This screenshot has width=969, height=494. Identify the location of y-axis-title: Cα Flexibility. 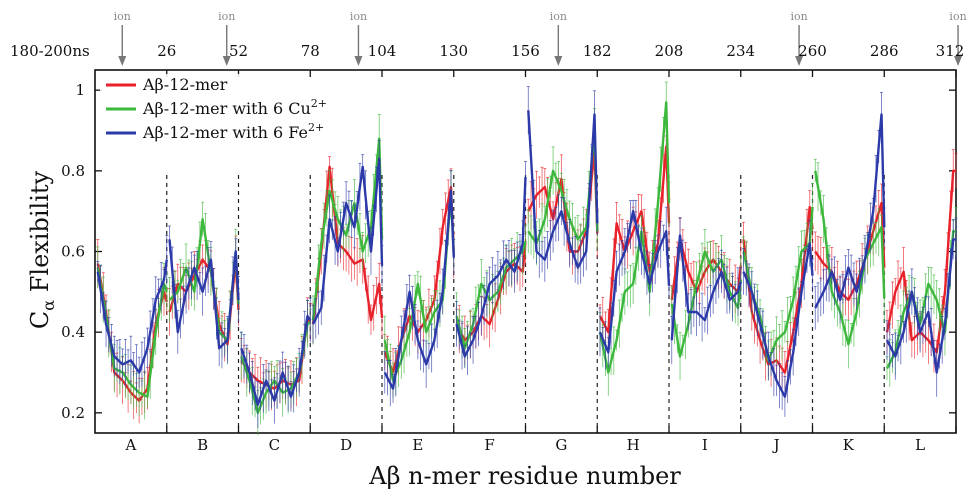
(42, 249).